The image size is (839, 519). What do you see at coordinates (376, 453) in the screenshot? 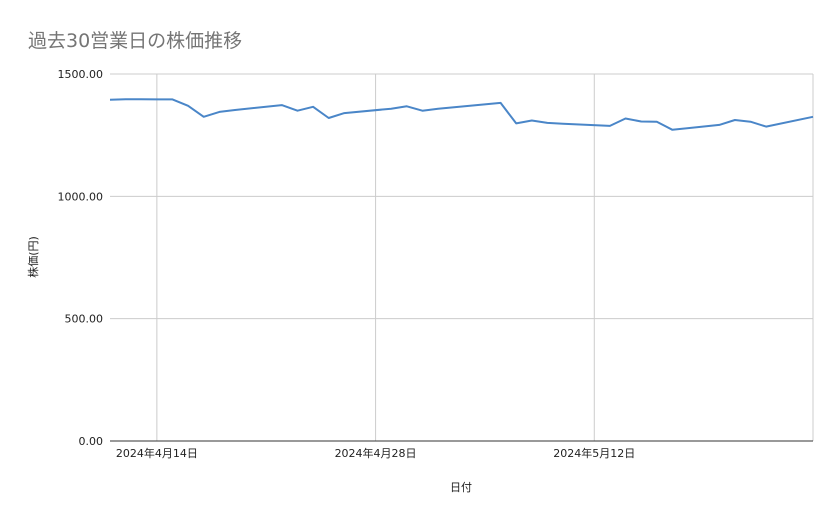
I see `x-tick-label: 2024年4月28日` at bounding box center [376, 453].